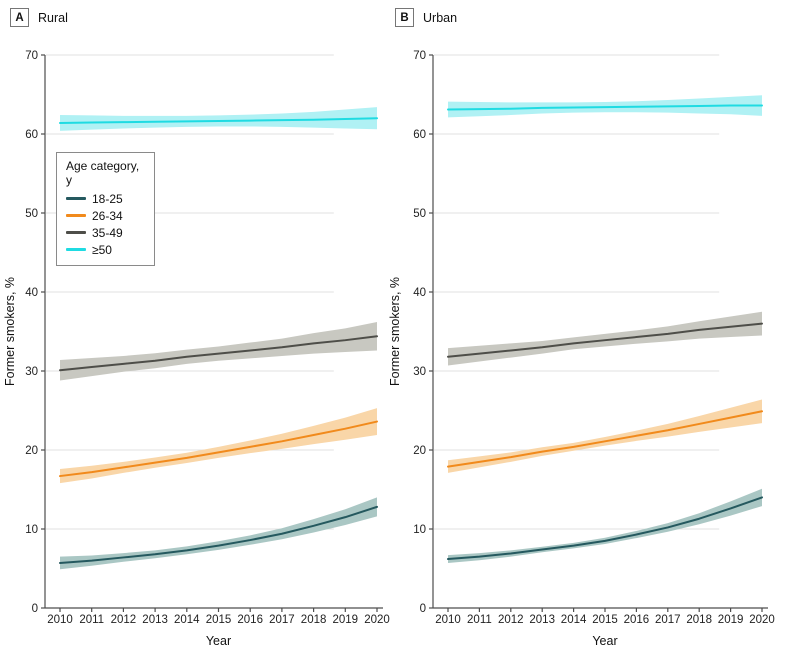 The image size is (785, 662). I want to click on legend-item-label: ≥50, so click(102, 249).